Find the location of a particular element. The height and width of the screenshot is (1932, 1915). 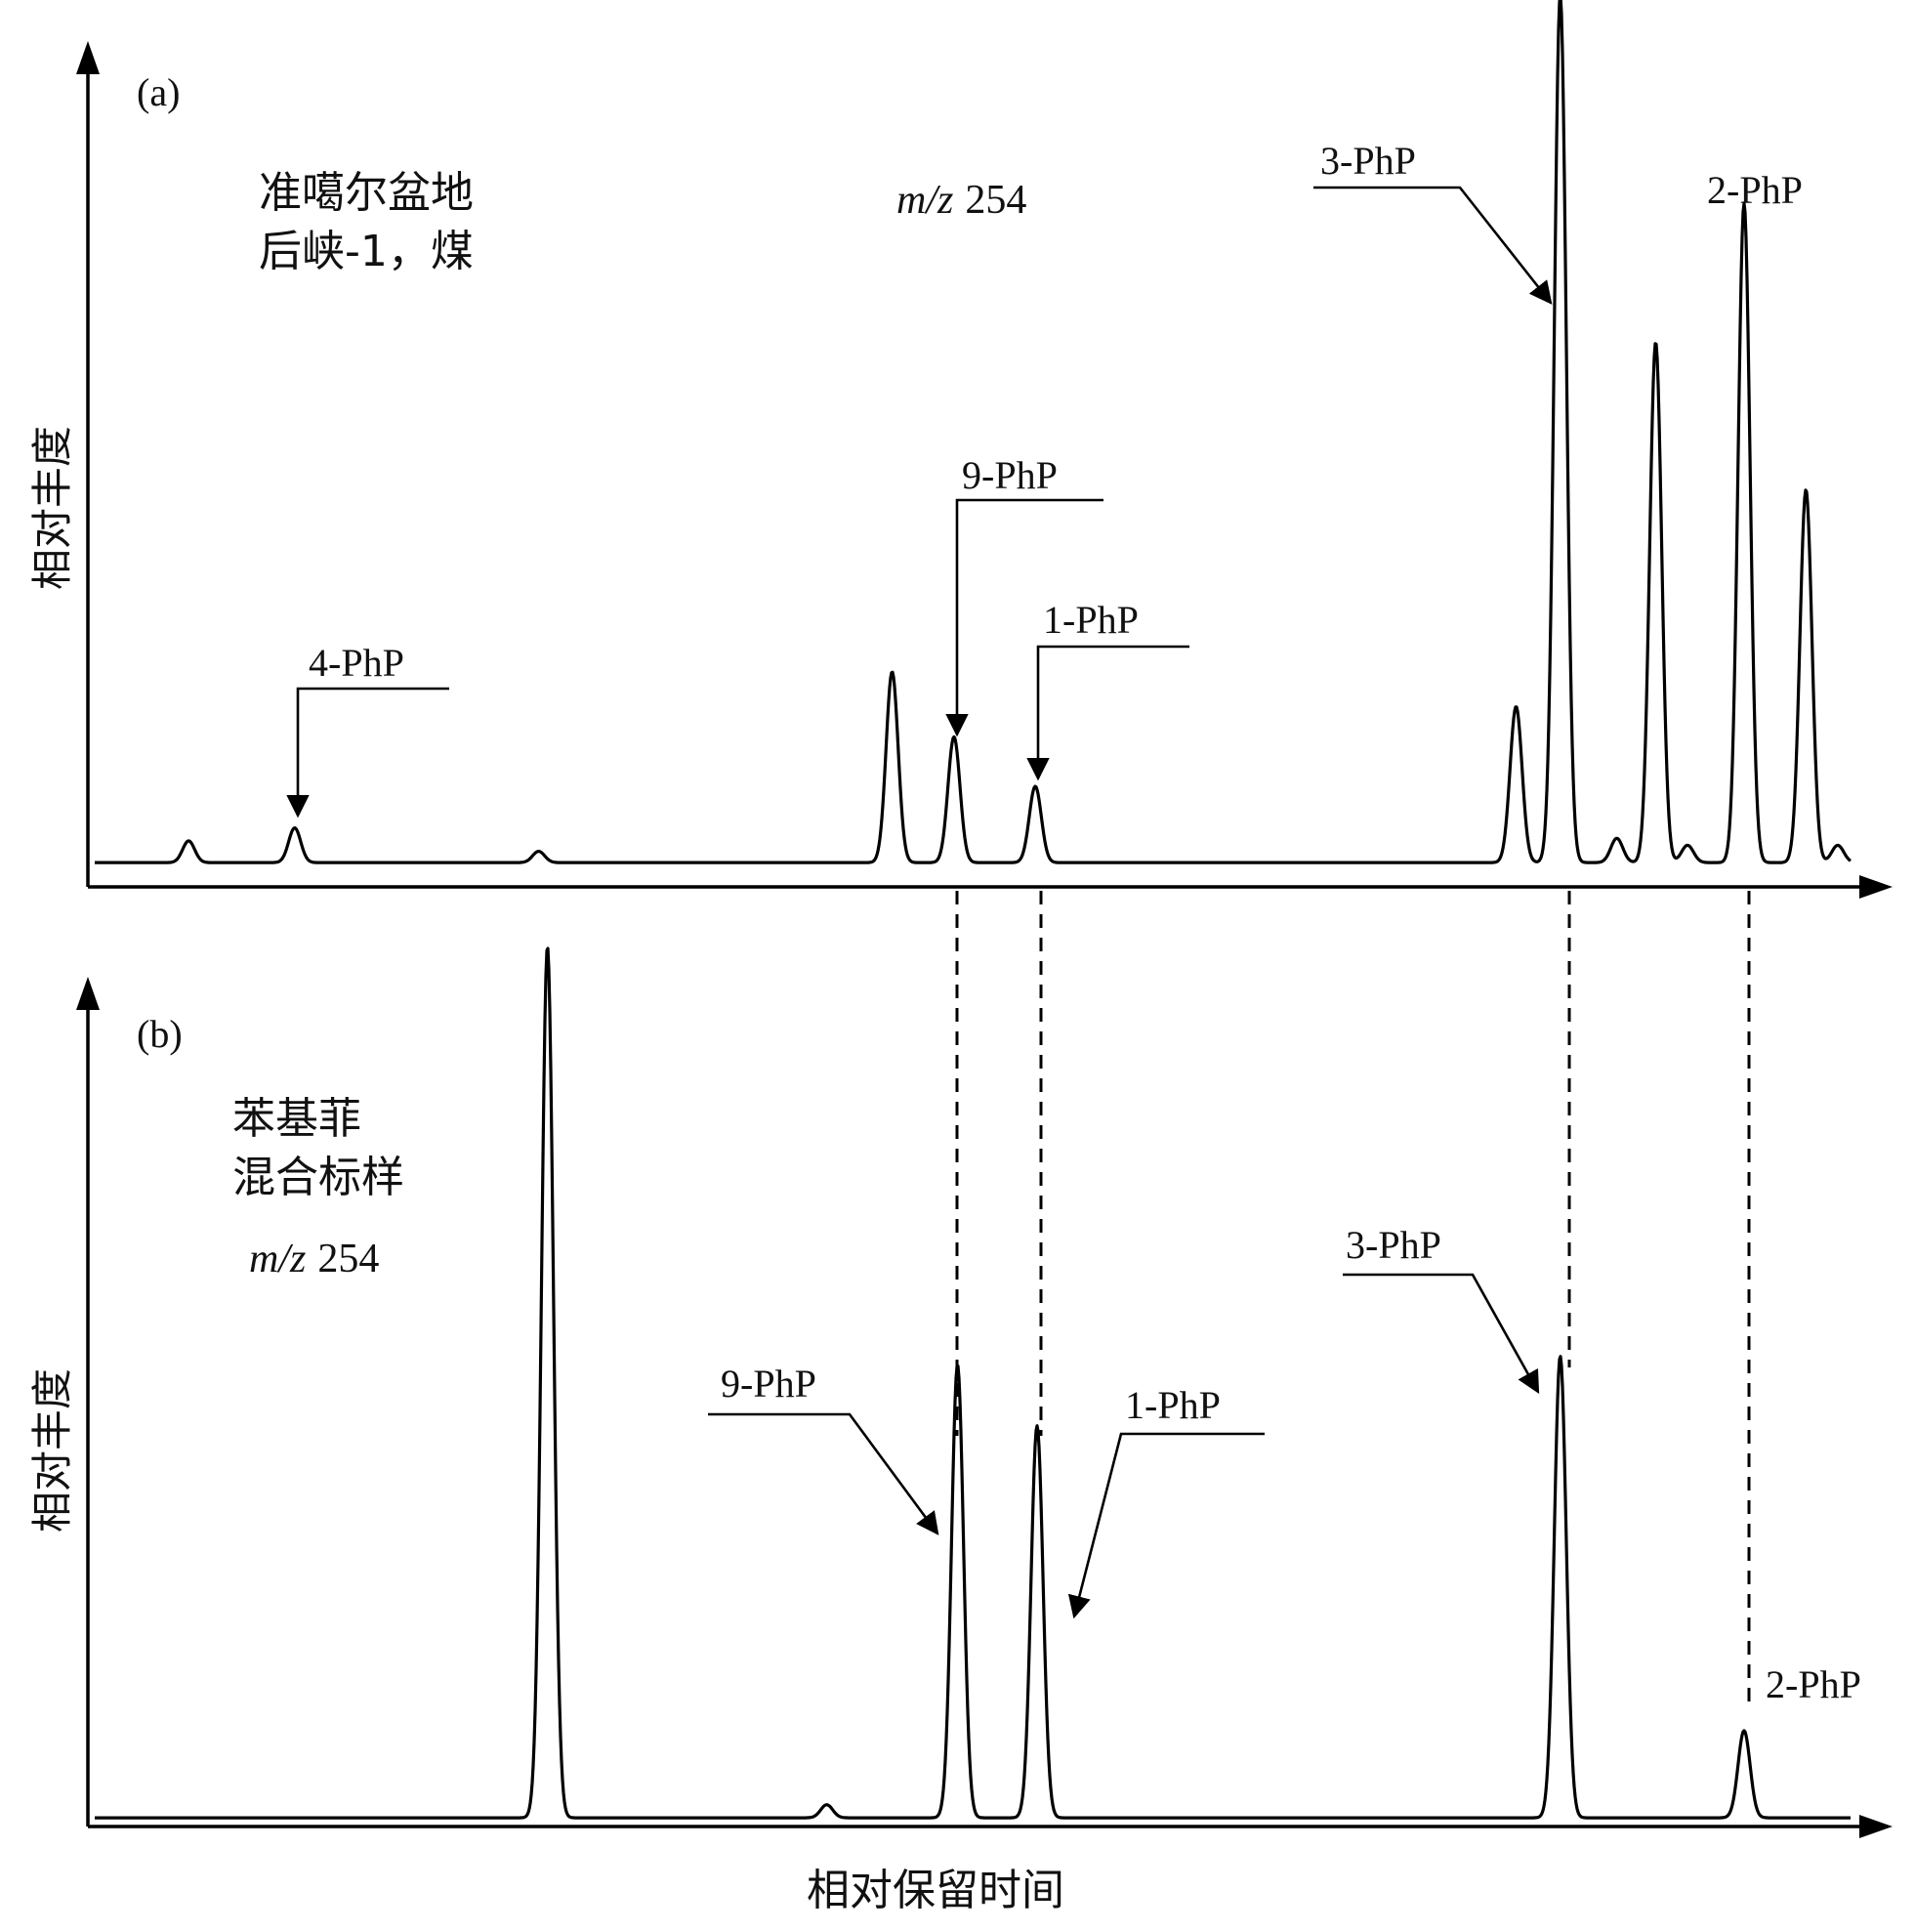

panel-b-sample-line-2: 混合标样 is located at coordinates (318, 1177).